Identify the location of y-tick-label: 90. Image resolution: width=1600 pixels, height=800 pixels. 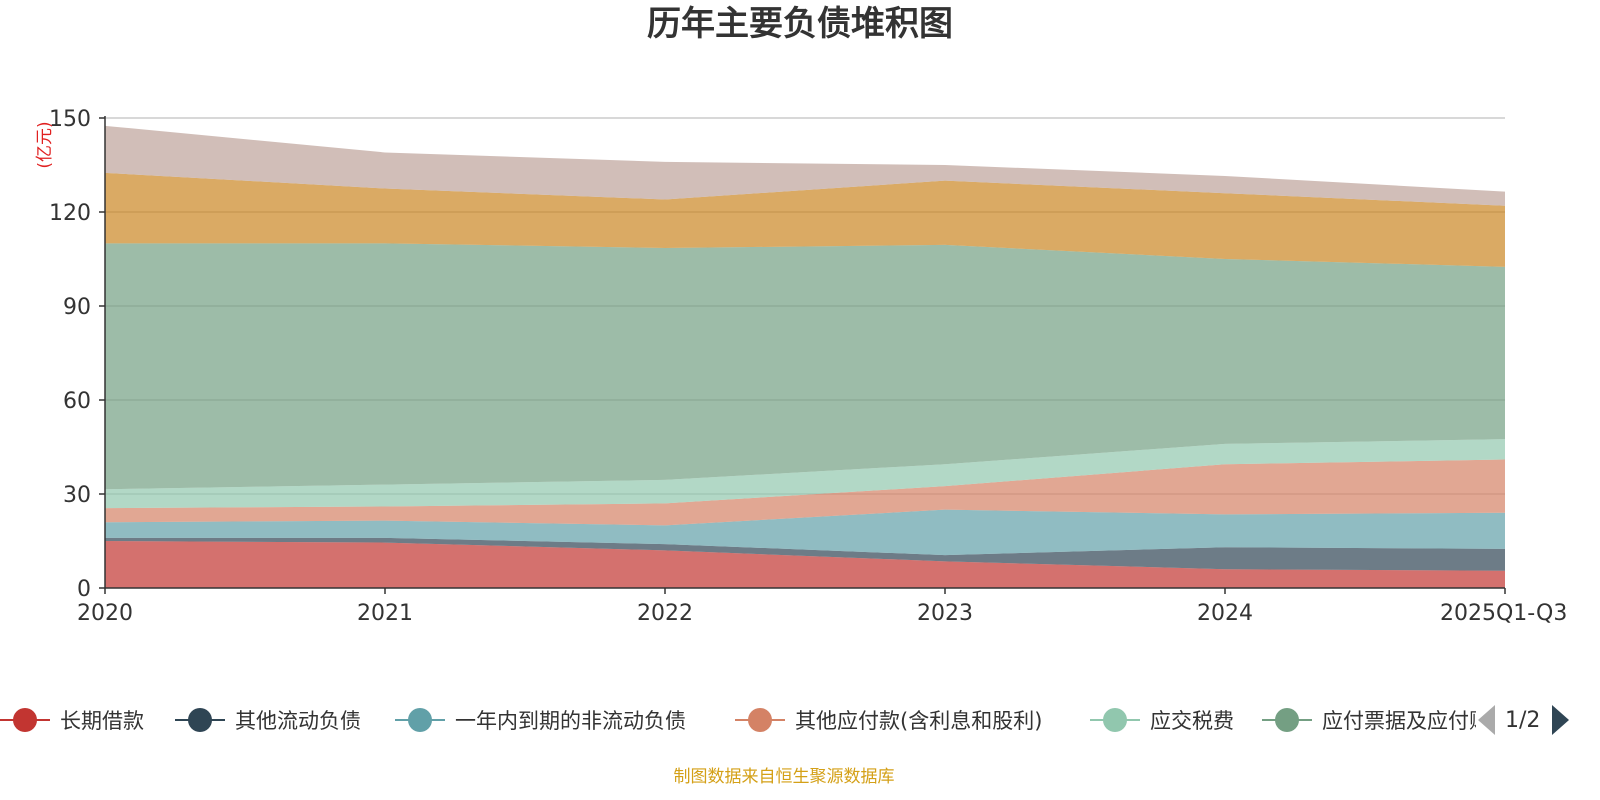
(77, 307).